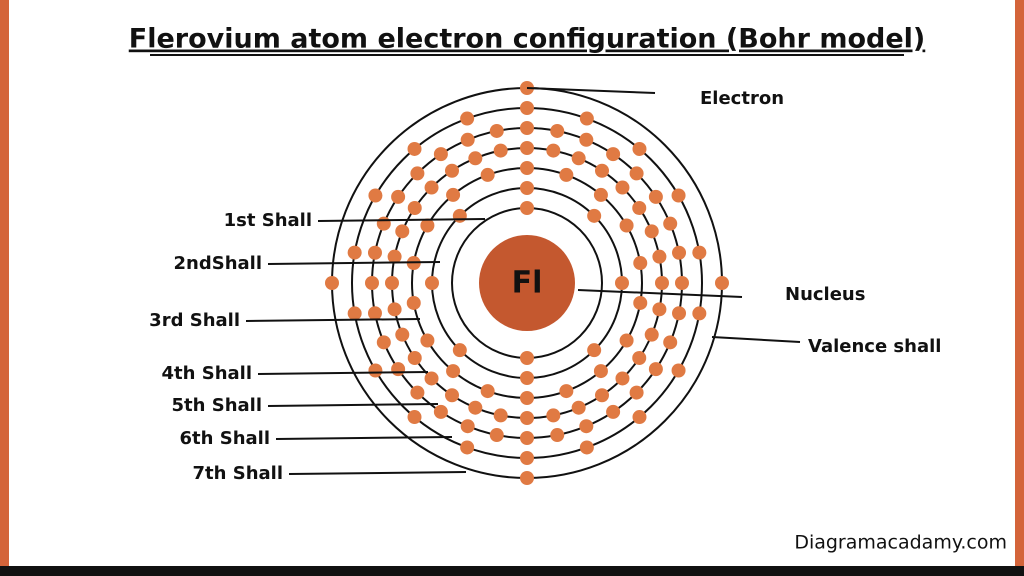 The image size is (1024, 576). What do you see at coordinates (268, 220) in the screenshot?
I see `shell-label: 1st Shall` at bounding box center [268, 220].